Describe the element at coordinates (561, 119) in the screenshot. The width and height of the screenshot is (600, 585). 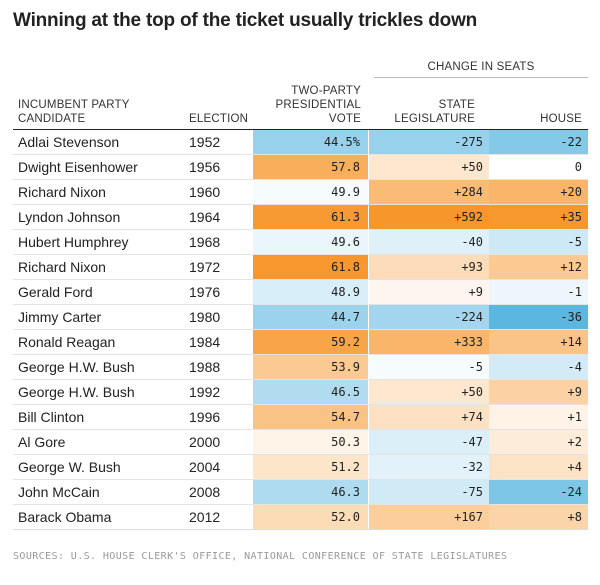
I see `house-column-header: HOUSE` at that location.